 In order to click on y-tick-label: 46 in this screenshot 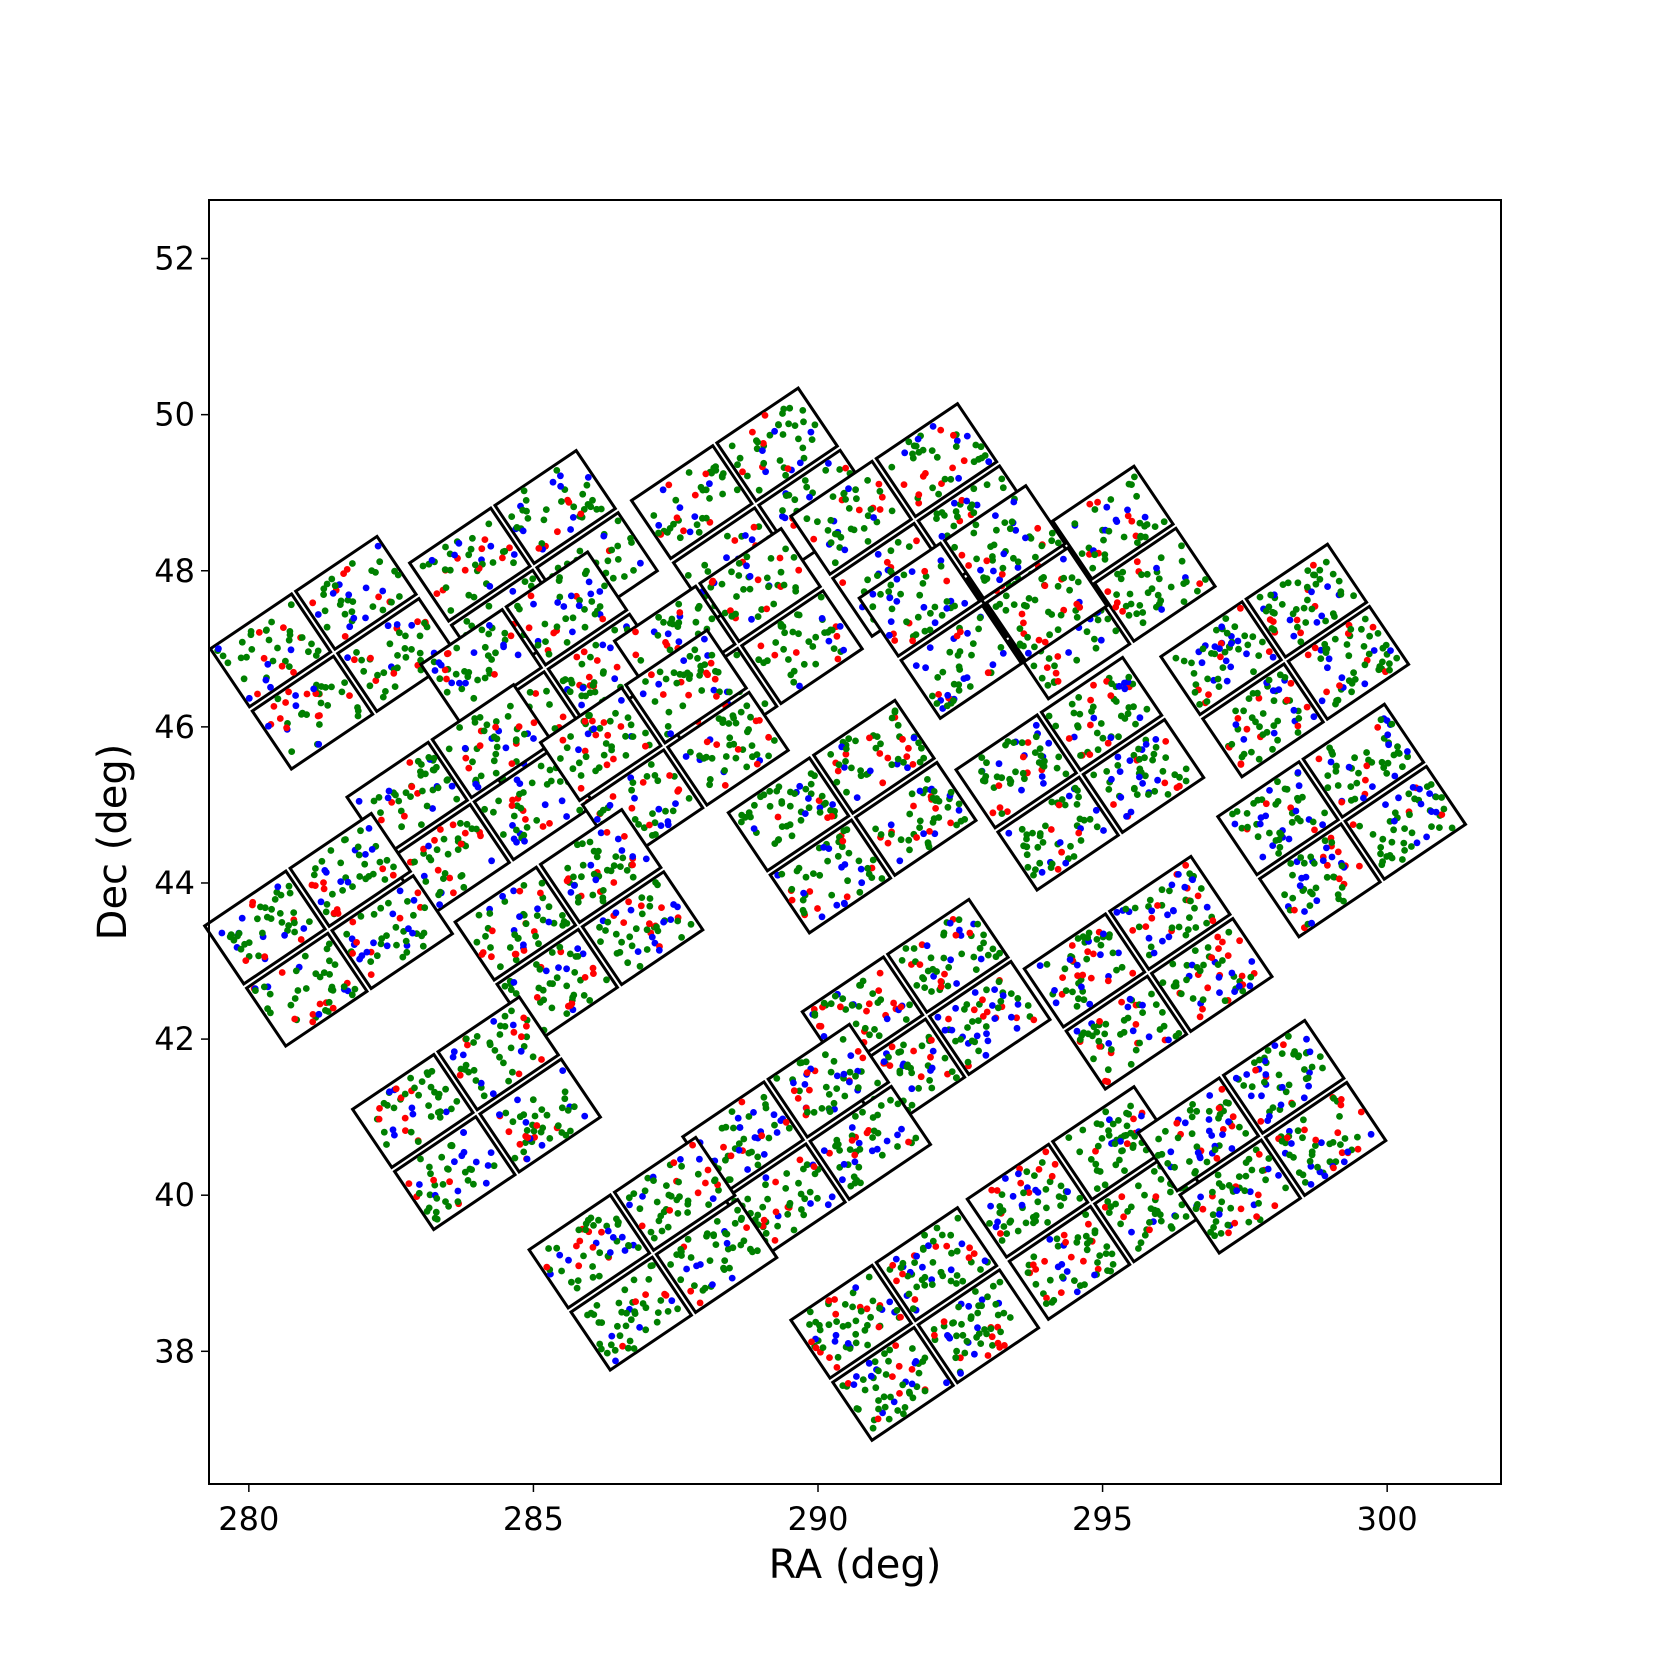, I will do `click(174, 727)`.